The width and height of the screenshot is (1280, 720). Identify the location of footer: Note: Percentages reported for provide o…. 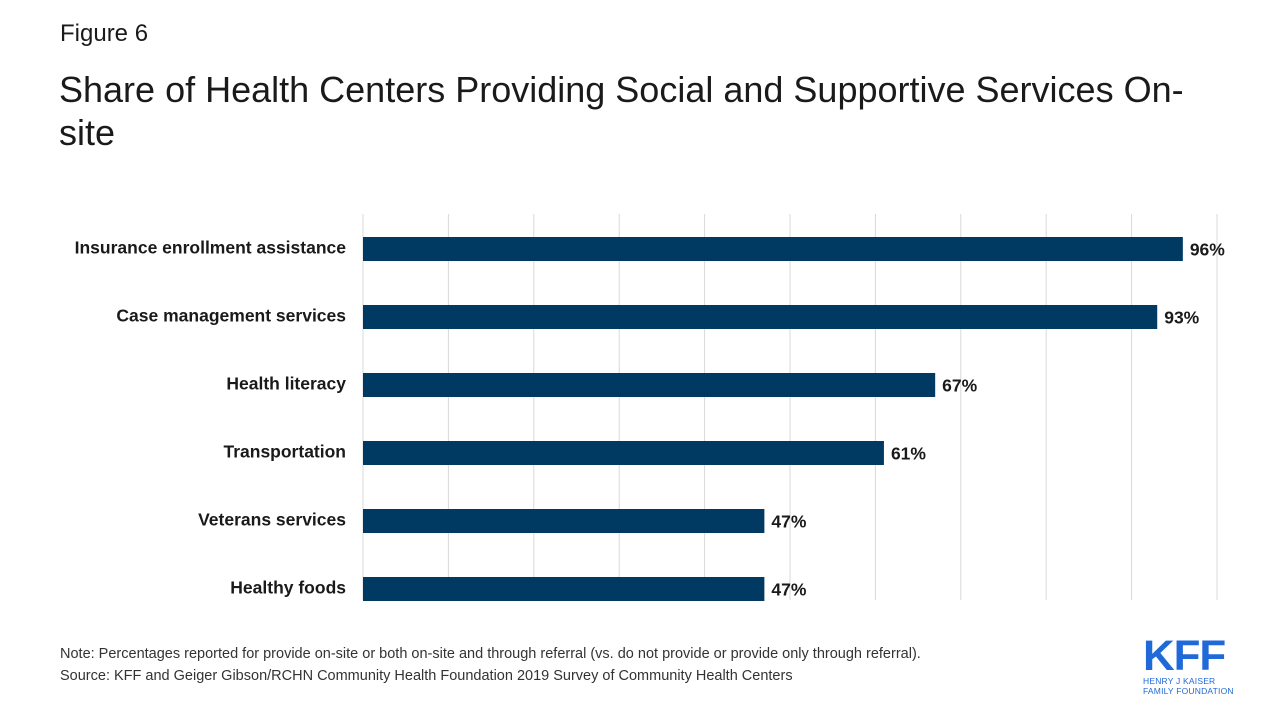
(490, 665).